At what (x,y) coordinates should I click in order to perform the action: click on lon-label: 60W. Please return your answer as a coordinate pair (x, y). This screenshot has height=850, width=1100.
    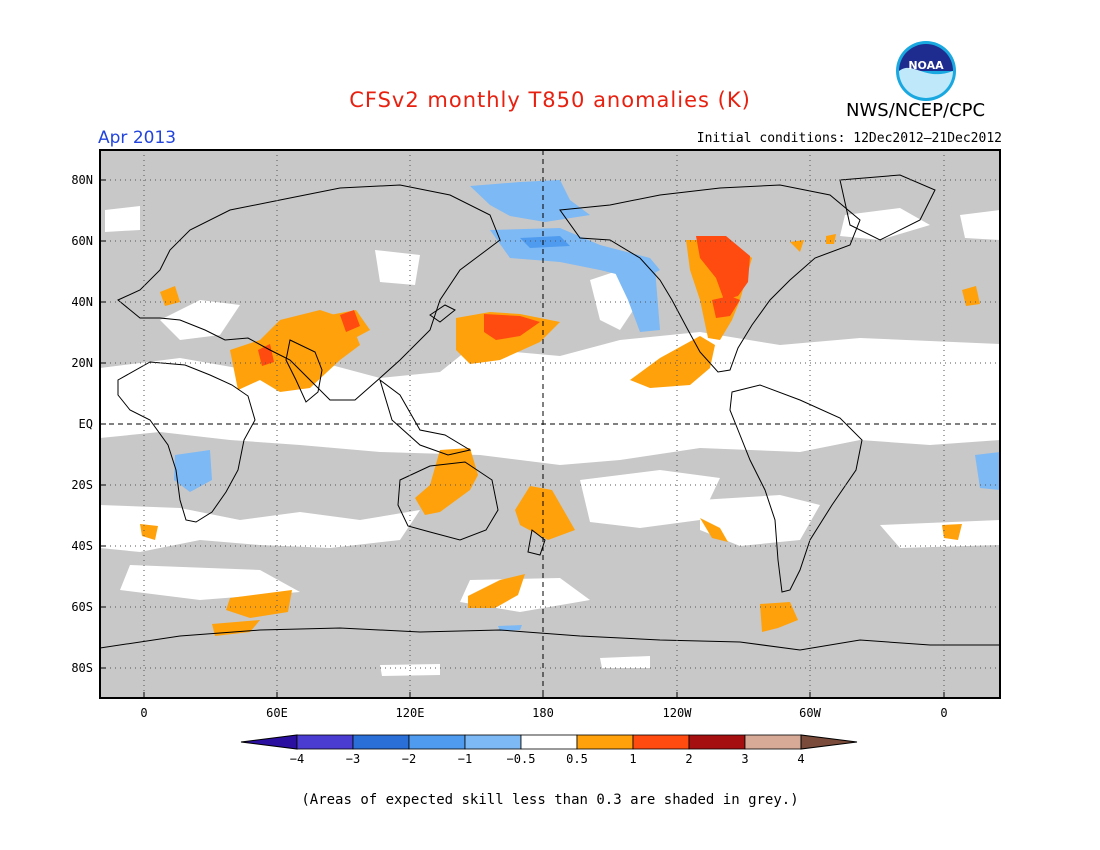
    Looking at the image, I should click on (810, 713).